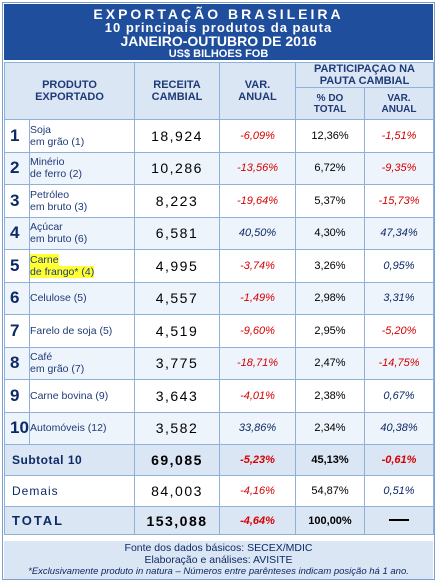 The image size is (439, 584). I want to click on pct-total-value: 6,72%, so click(330, 168).